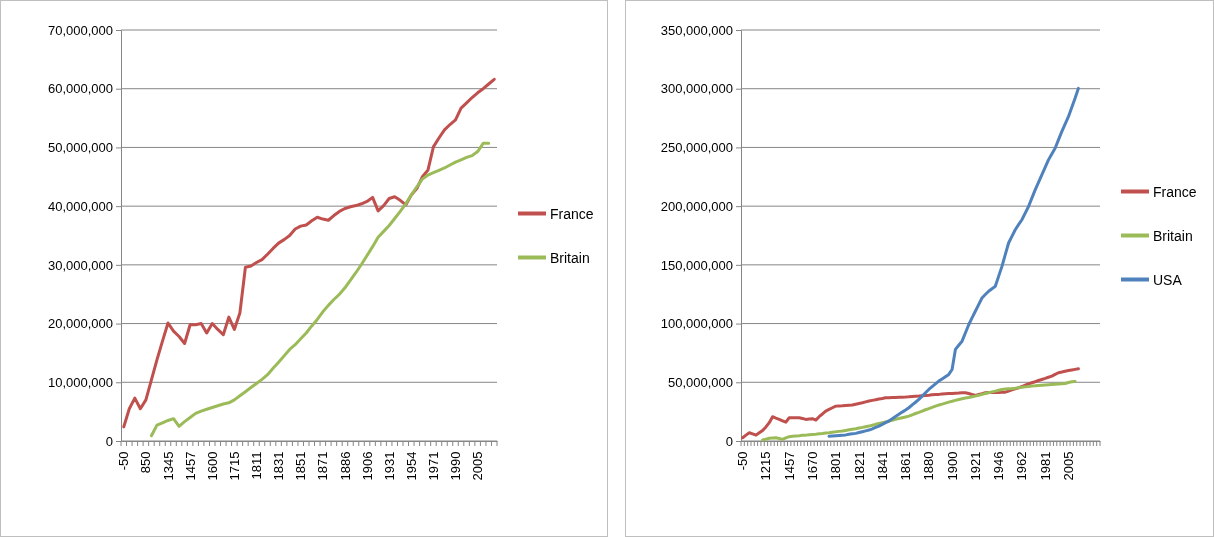  Describe the element at coordinates (696, 206) in the screenshot. I see `y-tick-label: 200,000,000` at that location.